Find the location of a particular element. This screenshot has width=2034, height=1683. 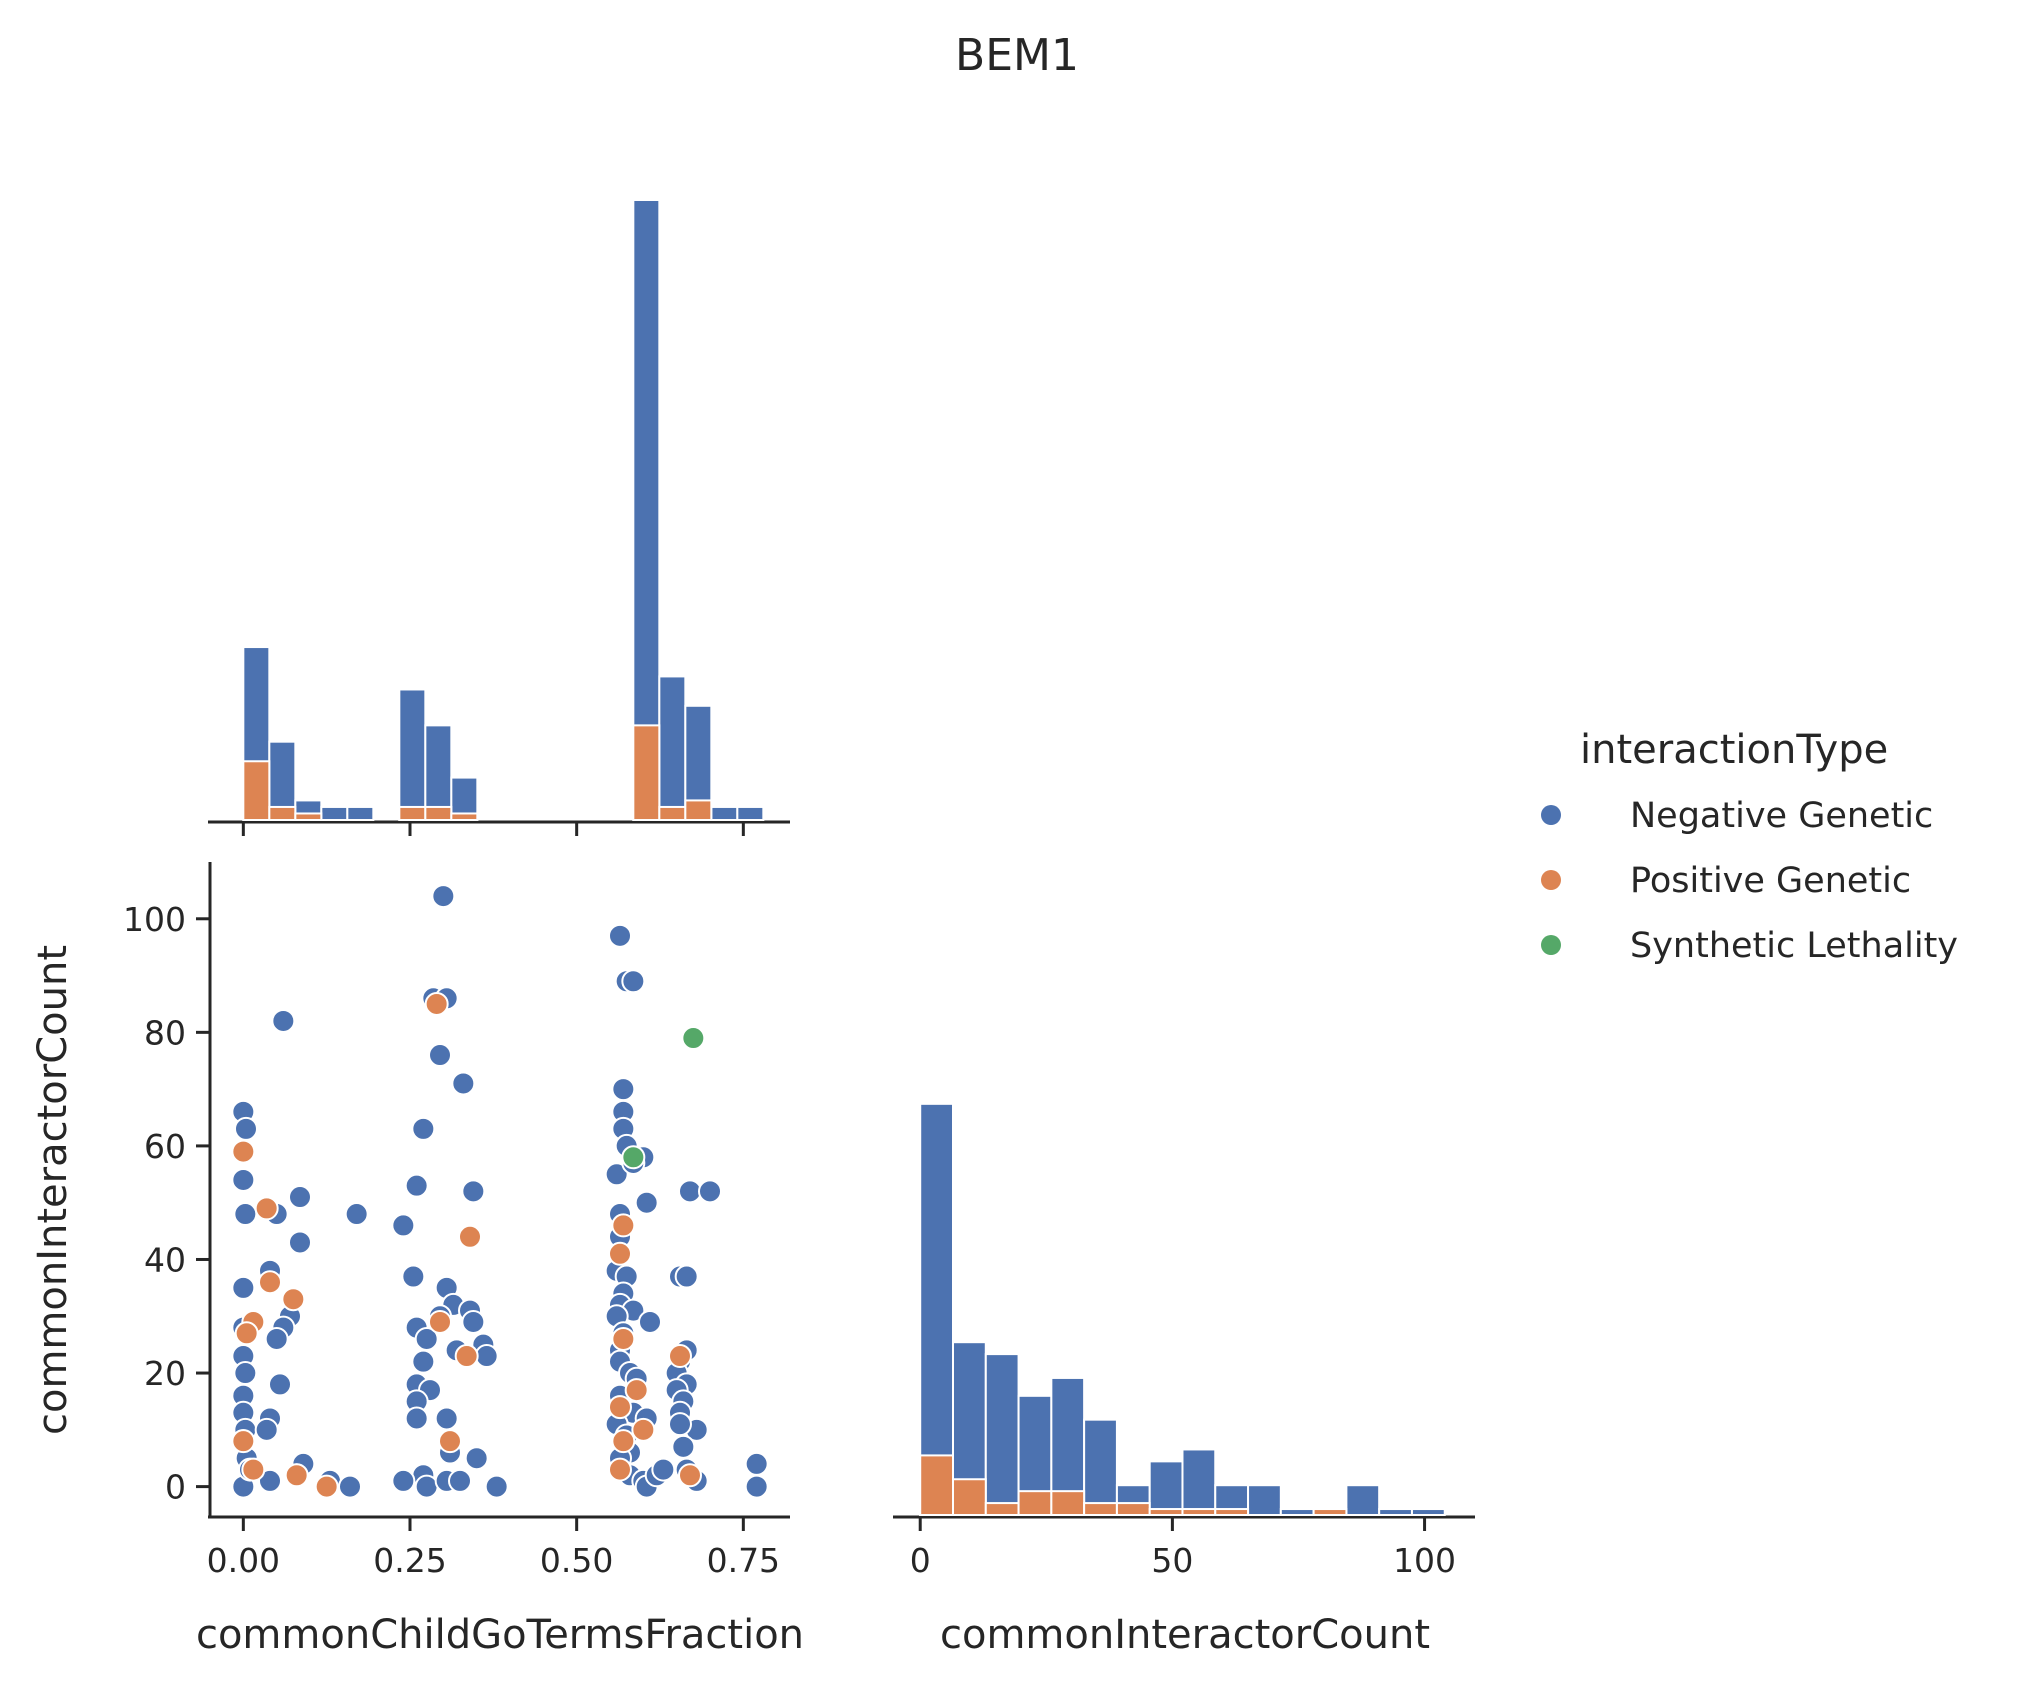

histogram-bottom-right: 0 50 100 commonInteractorCount is located at coordinates (1184, 1380).